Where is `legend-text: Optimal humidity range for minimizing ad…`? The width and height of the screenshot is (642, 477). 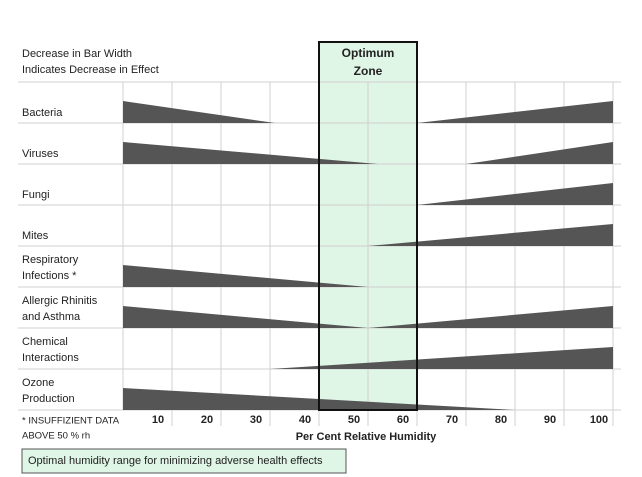
legend-text: Optimal humidity range for minimizing ad… is located at coordinates (175, 461).